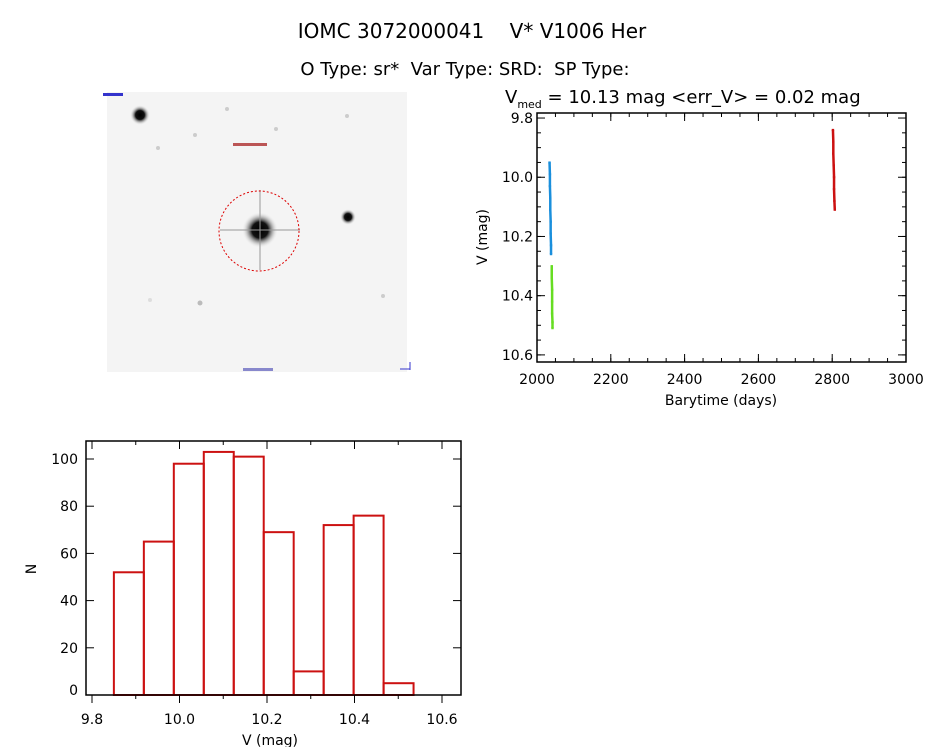  What do you see at coordinates (517, 297) in the screenshot?
I see `lc-y-tick-label: 10.4` at bounding box center [517, 297].